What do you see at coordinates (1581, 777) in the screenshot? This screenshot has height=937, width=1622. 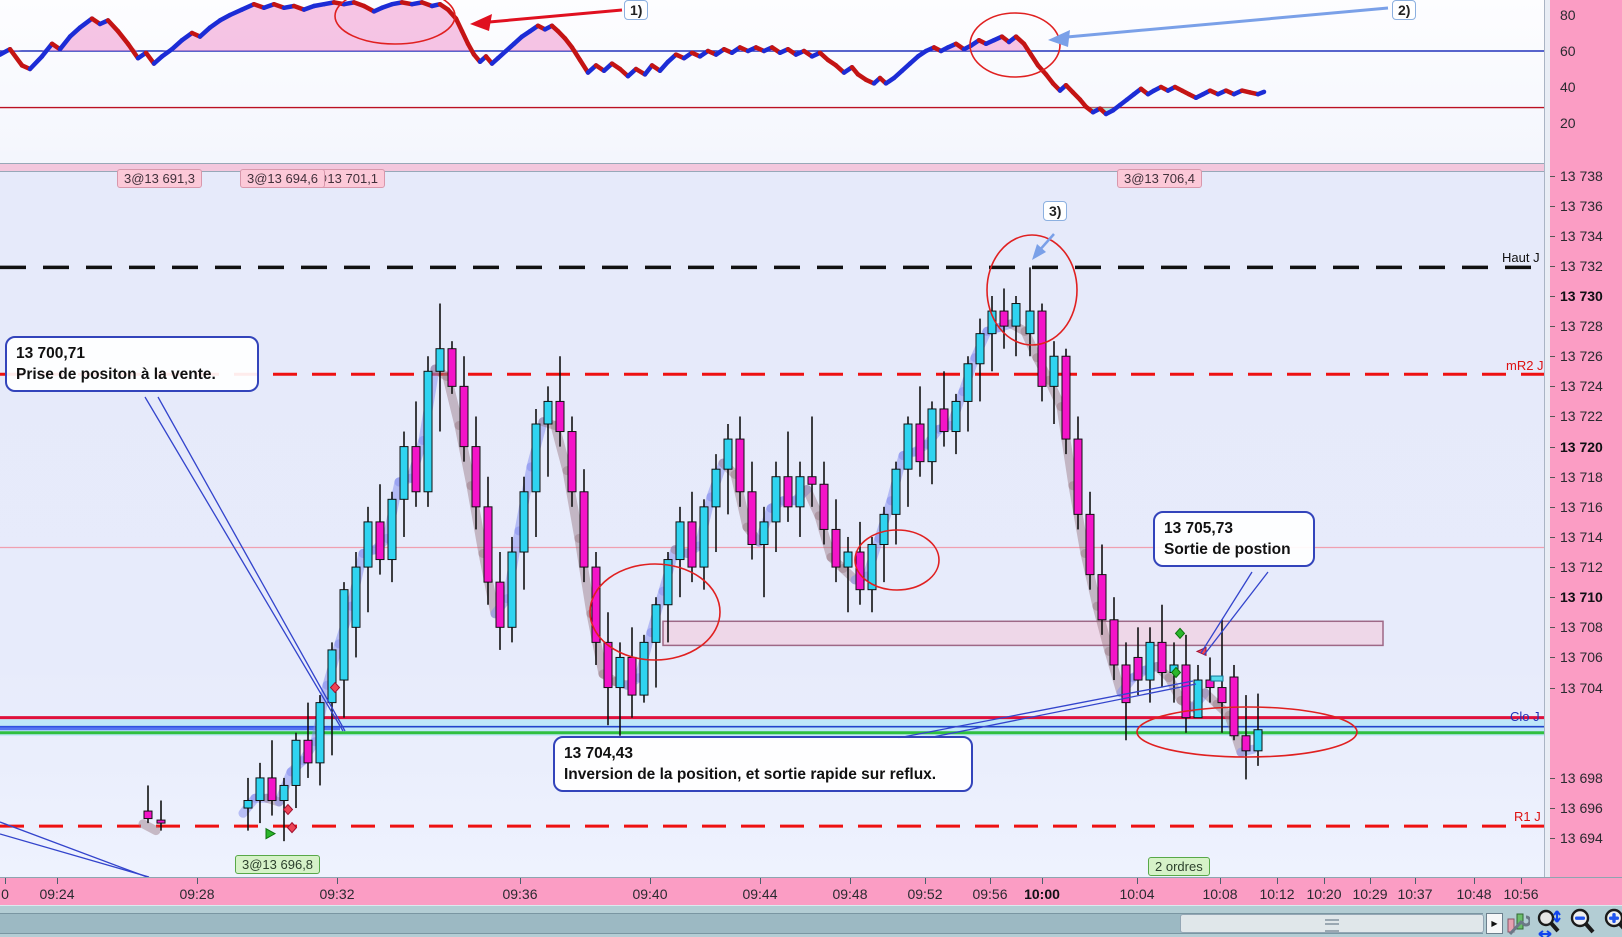 I see `price-tick-13698: 13 698` at bounding box center [1581, 777].